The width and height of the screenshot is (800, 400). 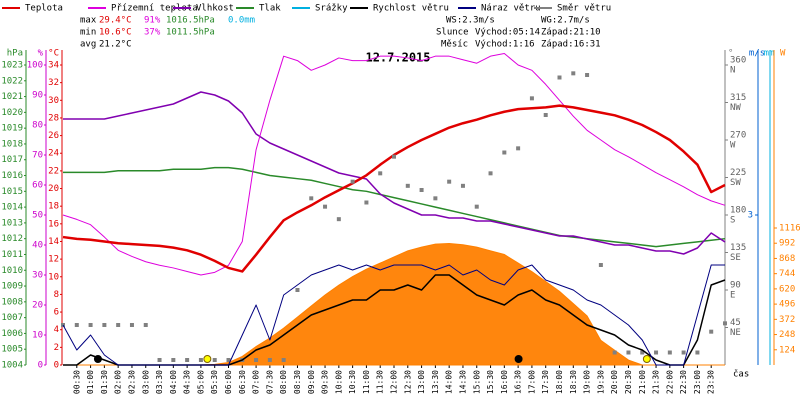 What do you see at coordinates (53, 83) in the screenshot?
I see `y-tick-label: 32` at bounding box center [53, 83].